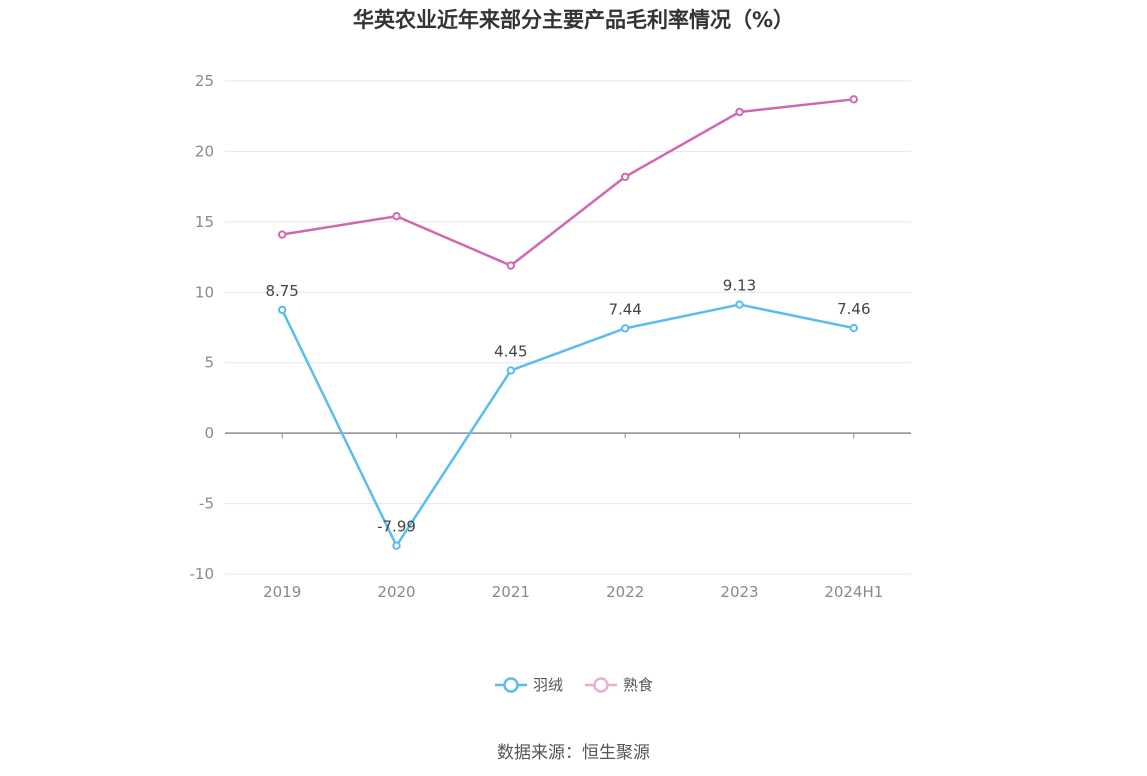 The image size is (1147, 776). Describe the element at coordinates (396, 527) in the screenshot. I see `data-label: -7.99` at that location.